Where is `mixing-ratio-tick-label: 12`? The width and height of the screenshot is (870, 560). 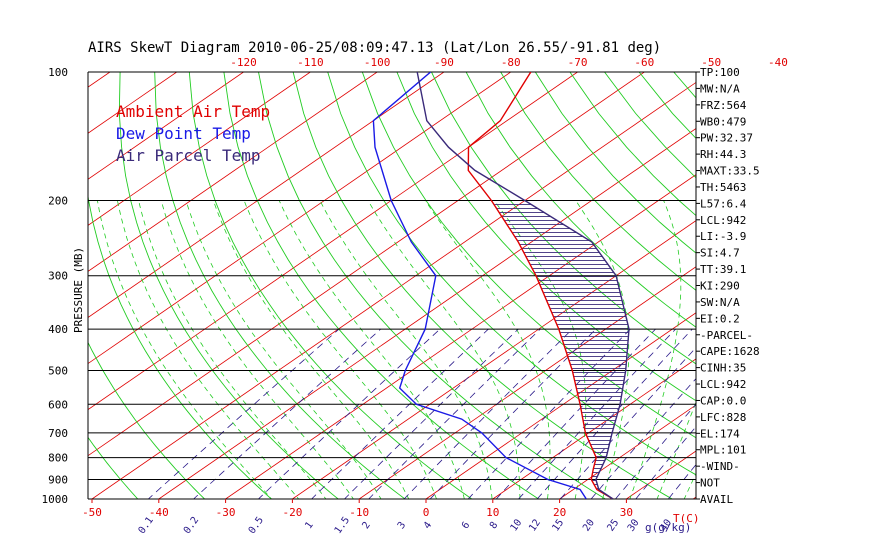 mixing-ratio-tick-label: 12 is located at coordinates (535, 526).